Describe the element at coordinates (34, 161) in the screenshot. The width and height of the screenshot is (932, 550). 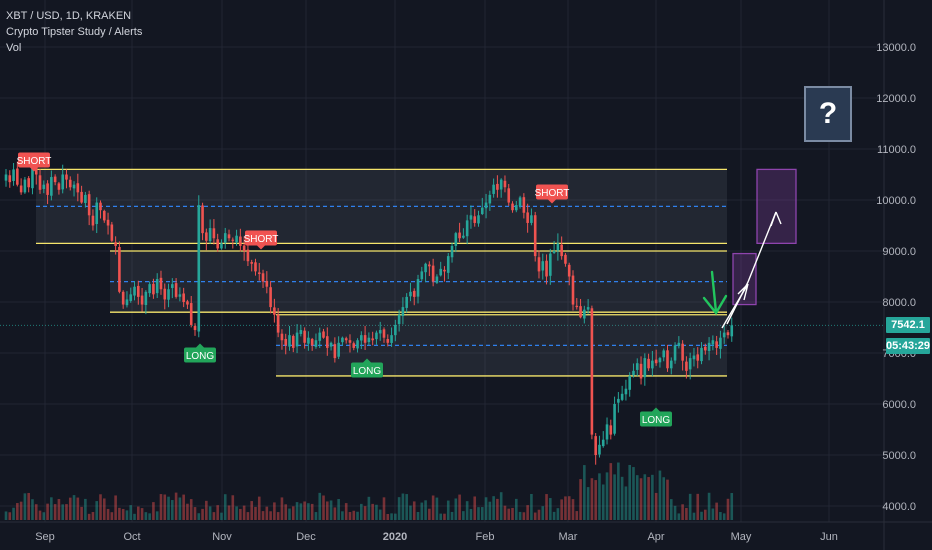
I see `signal-label-text: SHORT` at that location.